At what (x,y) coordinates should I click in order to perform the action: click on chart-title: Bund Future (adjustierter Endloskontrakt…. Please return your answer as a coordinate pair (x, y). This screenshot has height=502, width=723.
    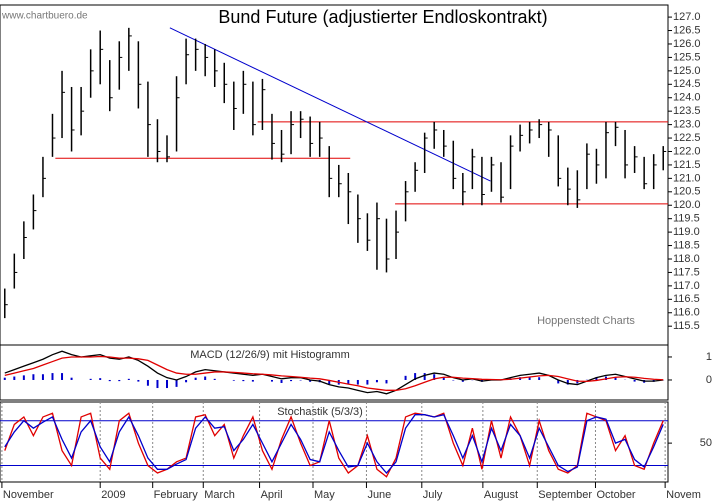
    Looking at the image, I should click on (382, 17).